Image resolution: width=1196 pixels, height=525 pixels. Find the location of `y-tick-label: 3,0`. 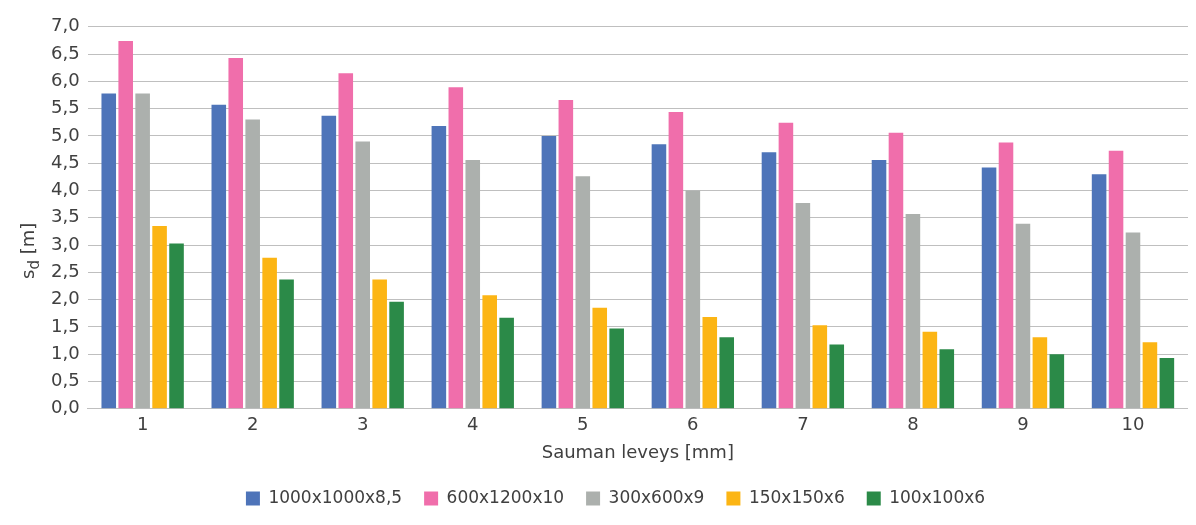

y-tick-label: 3,0 is located at coordinates (65, 243).